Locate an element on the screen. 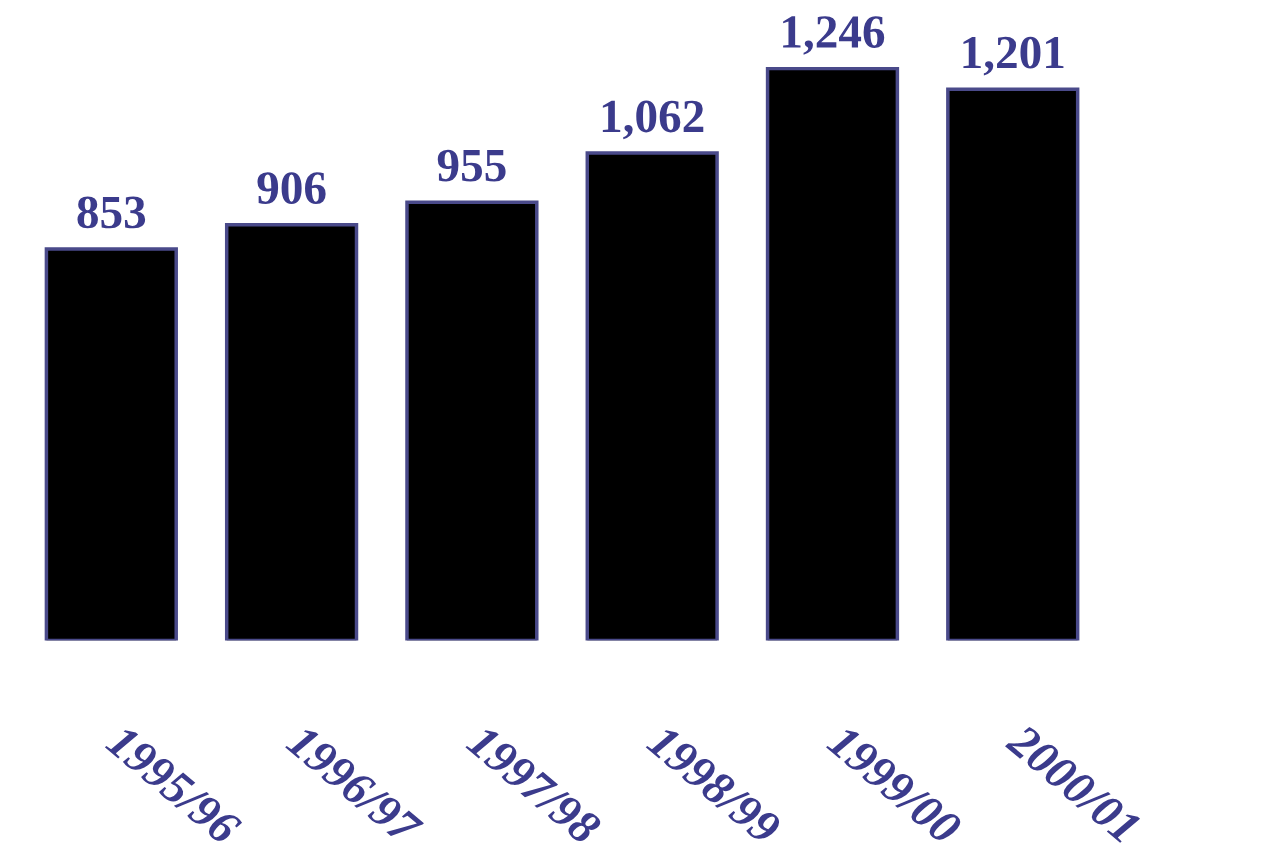 The width and height of the screenshot is (1263, 868). data-label: 906 is located at coordinates (291, 188).